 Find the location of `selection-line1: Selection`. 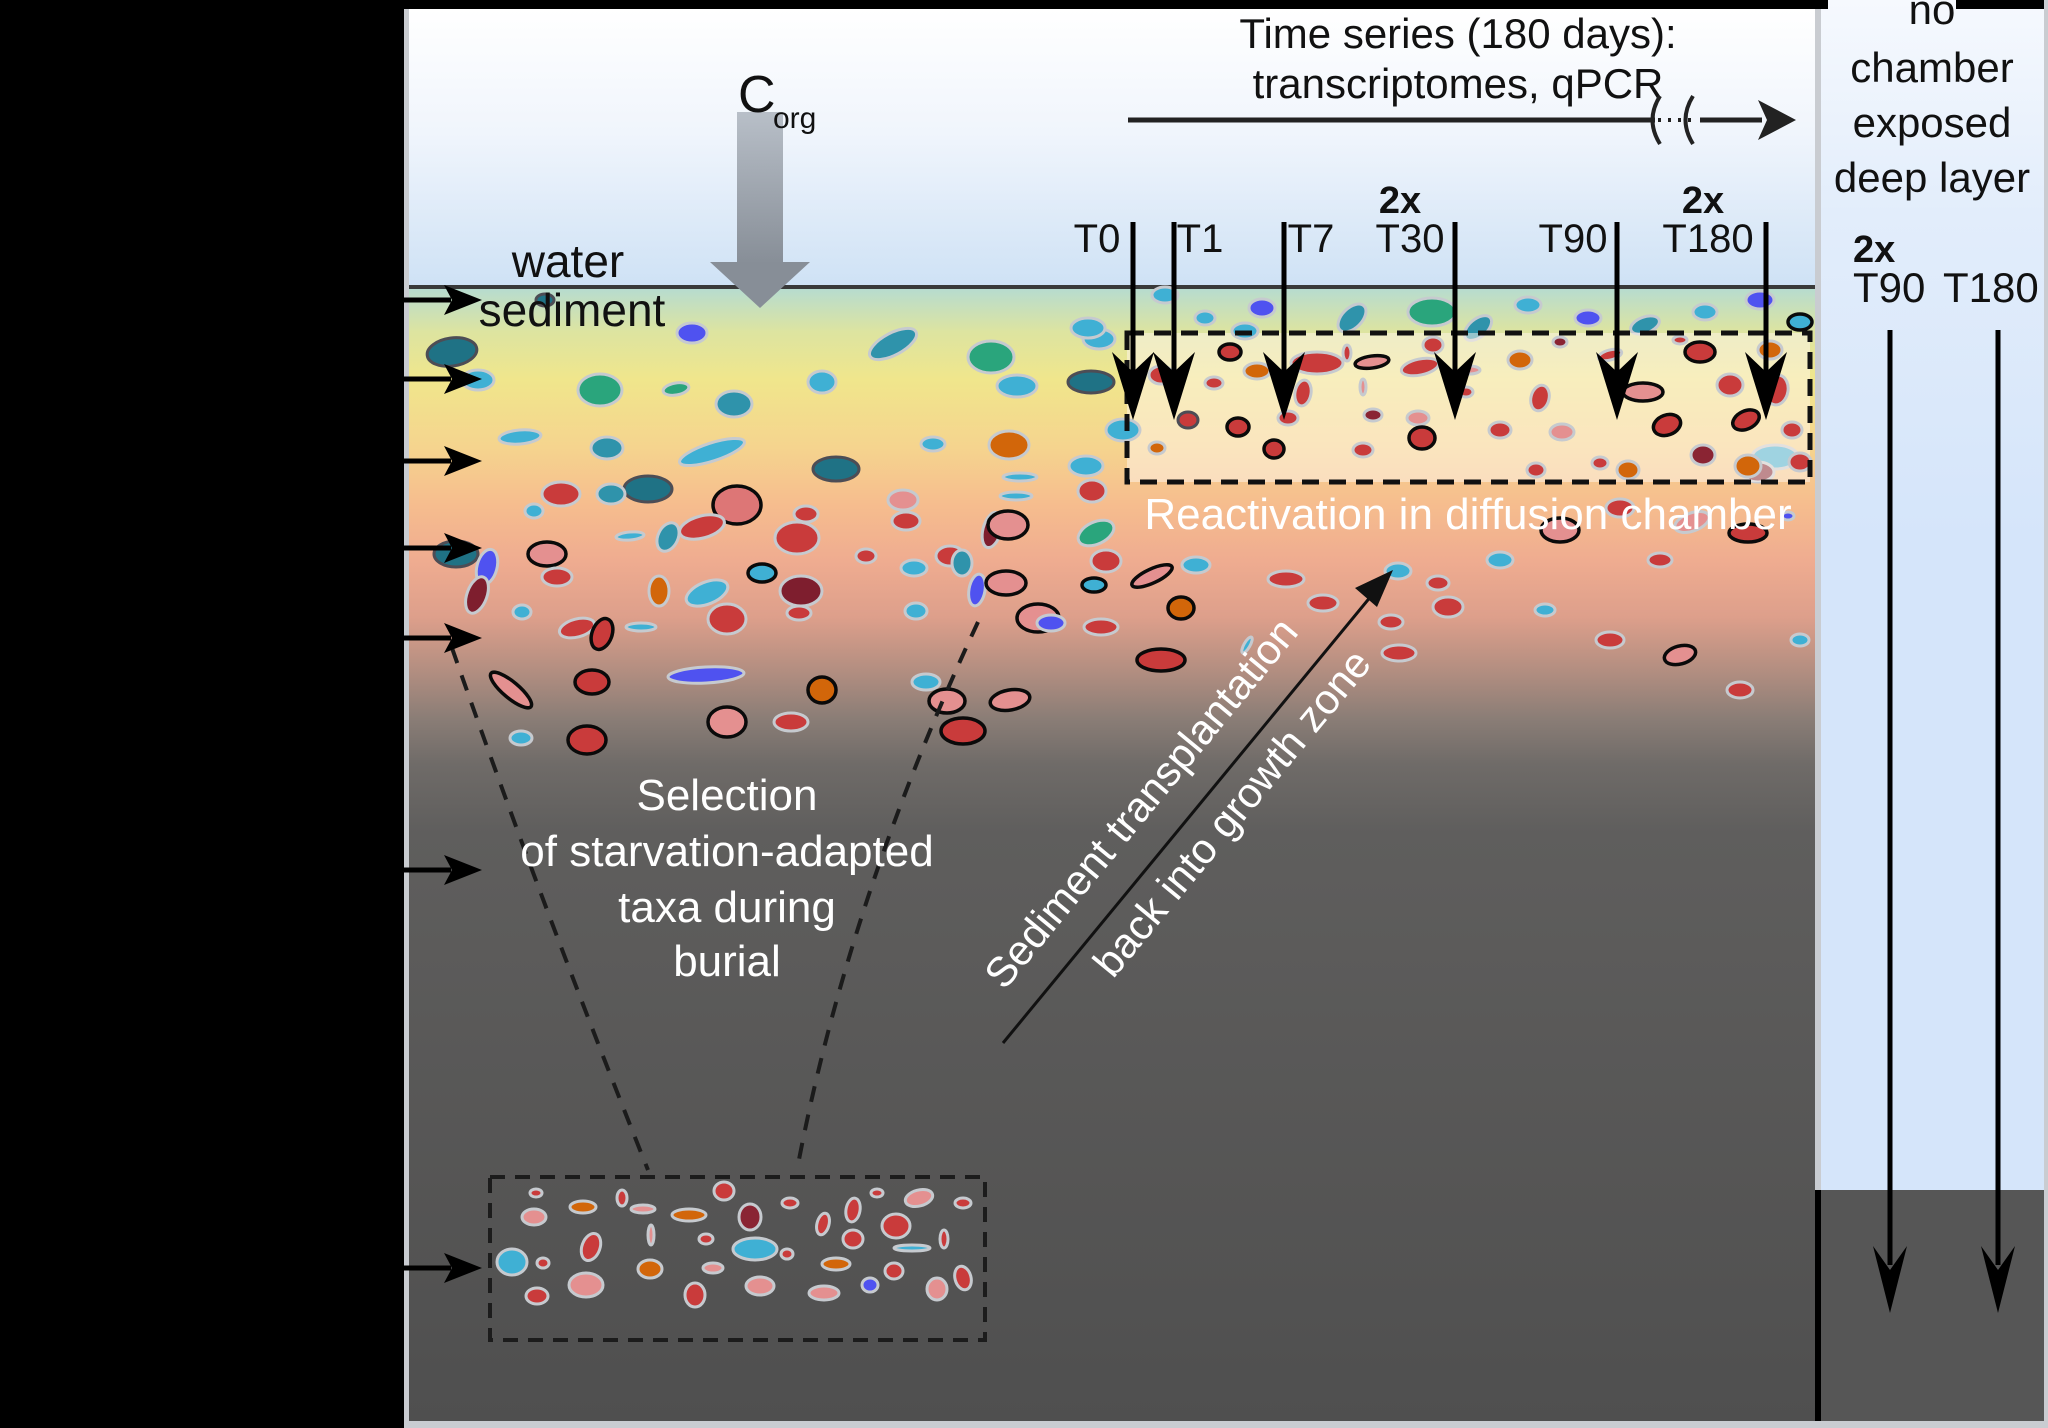

selection-line1: Selection is located at coordinates (726, 795).